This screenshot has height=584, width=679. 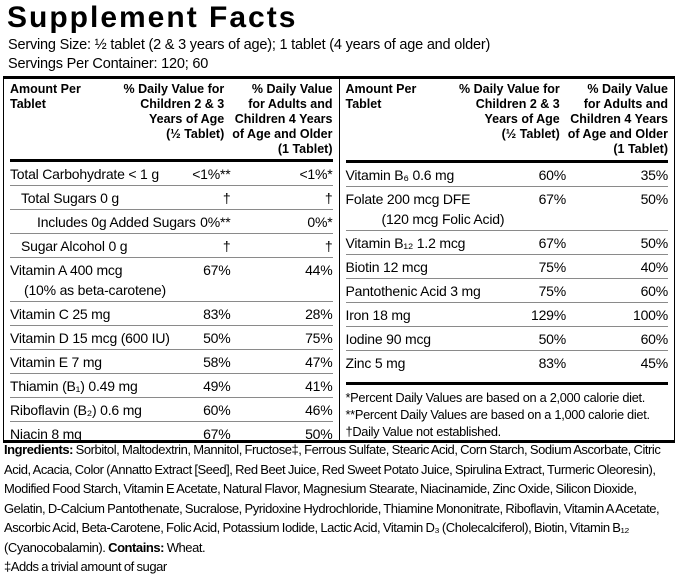 I want to click on nutrient-name: Vitamin A 400 mcg (10% as beta-carotene), so click(x=88, y=280).